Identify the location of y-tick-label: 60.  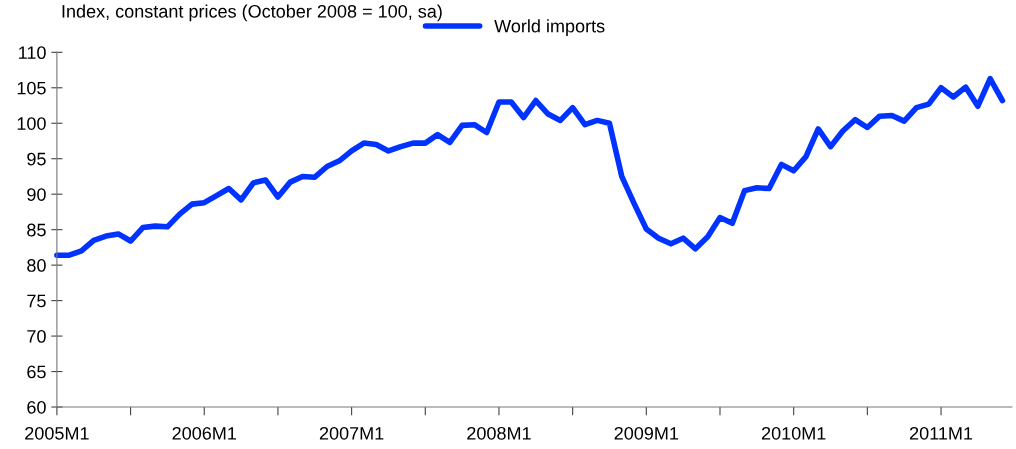
(36, 407).